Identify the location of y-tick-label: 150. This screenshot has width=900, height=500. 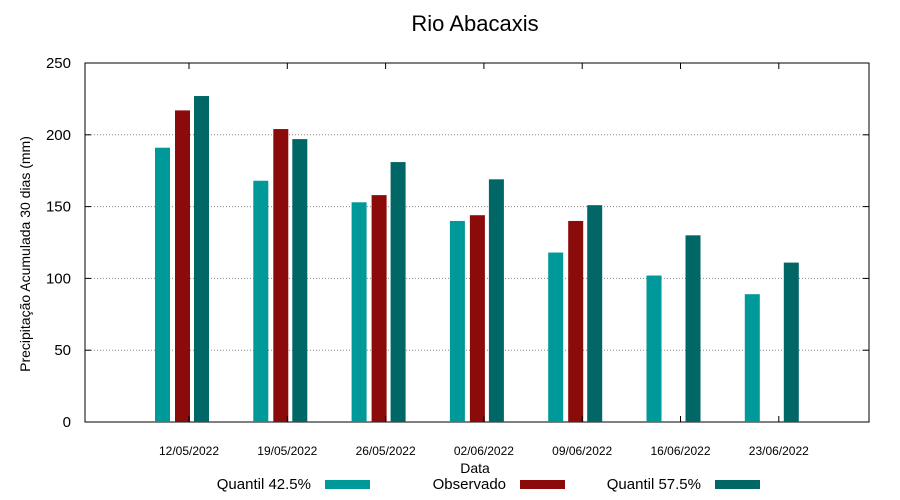
(58, 207).